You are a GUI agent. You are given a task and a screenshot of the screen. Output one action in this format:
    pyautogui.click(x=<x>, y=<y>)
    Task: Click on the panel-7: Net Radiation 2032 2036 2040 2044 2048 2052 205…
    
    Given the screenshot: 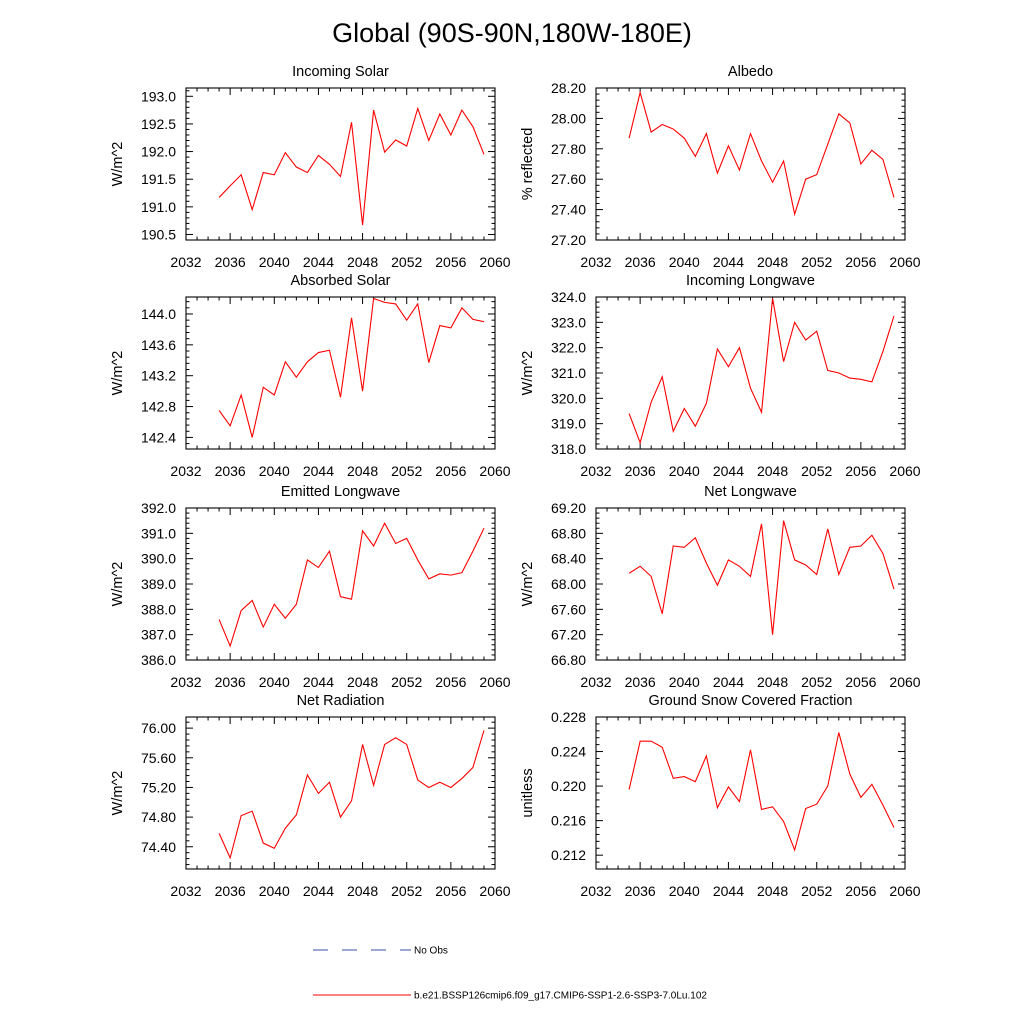 What is the action you would take?
    pyautogui.click(x=310, y=796)
    